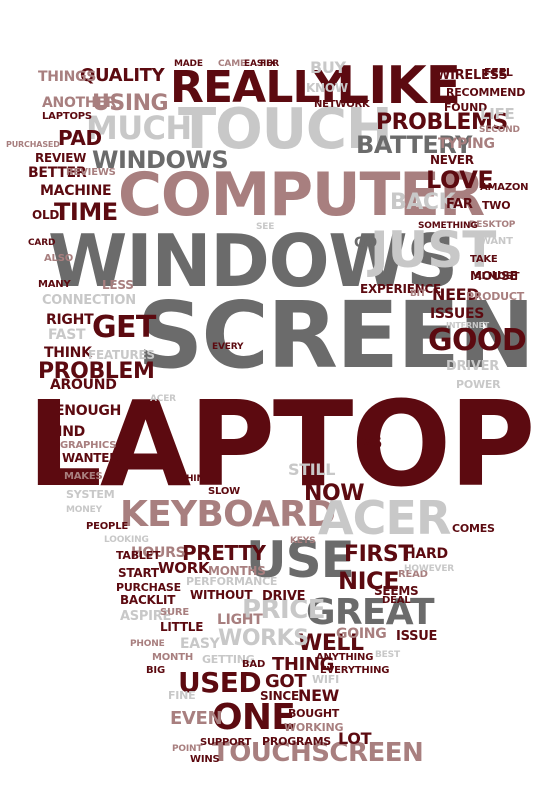  I want to click on word-two: TWO, so click(496, 205).